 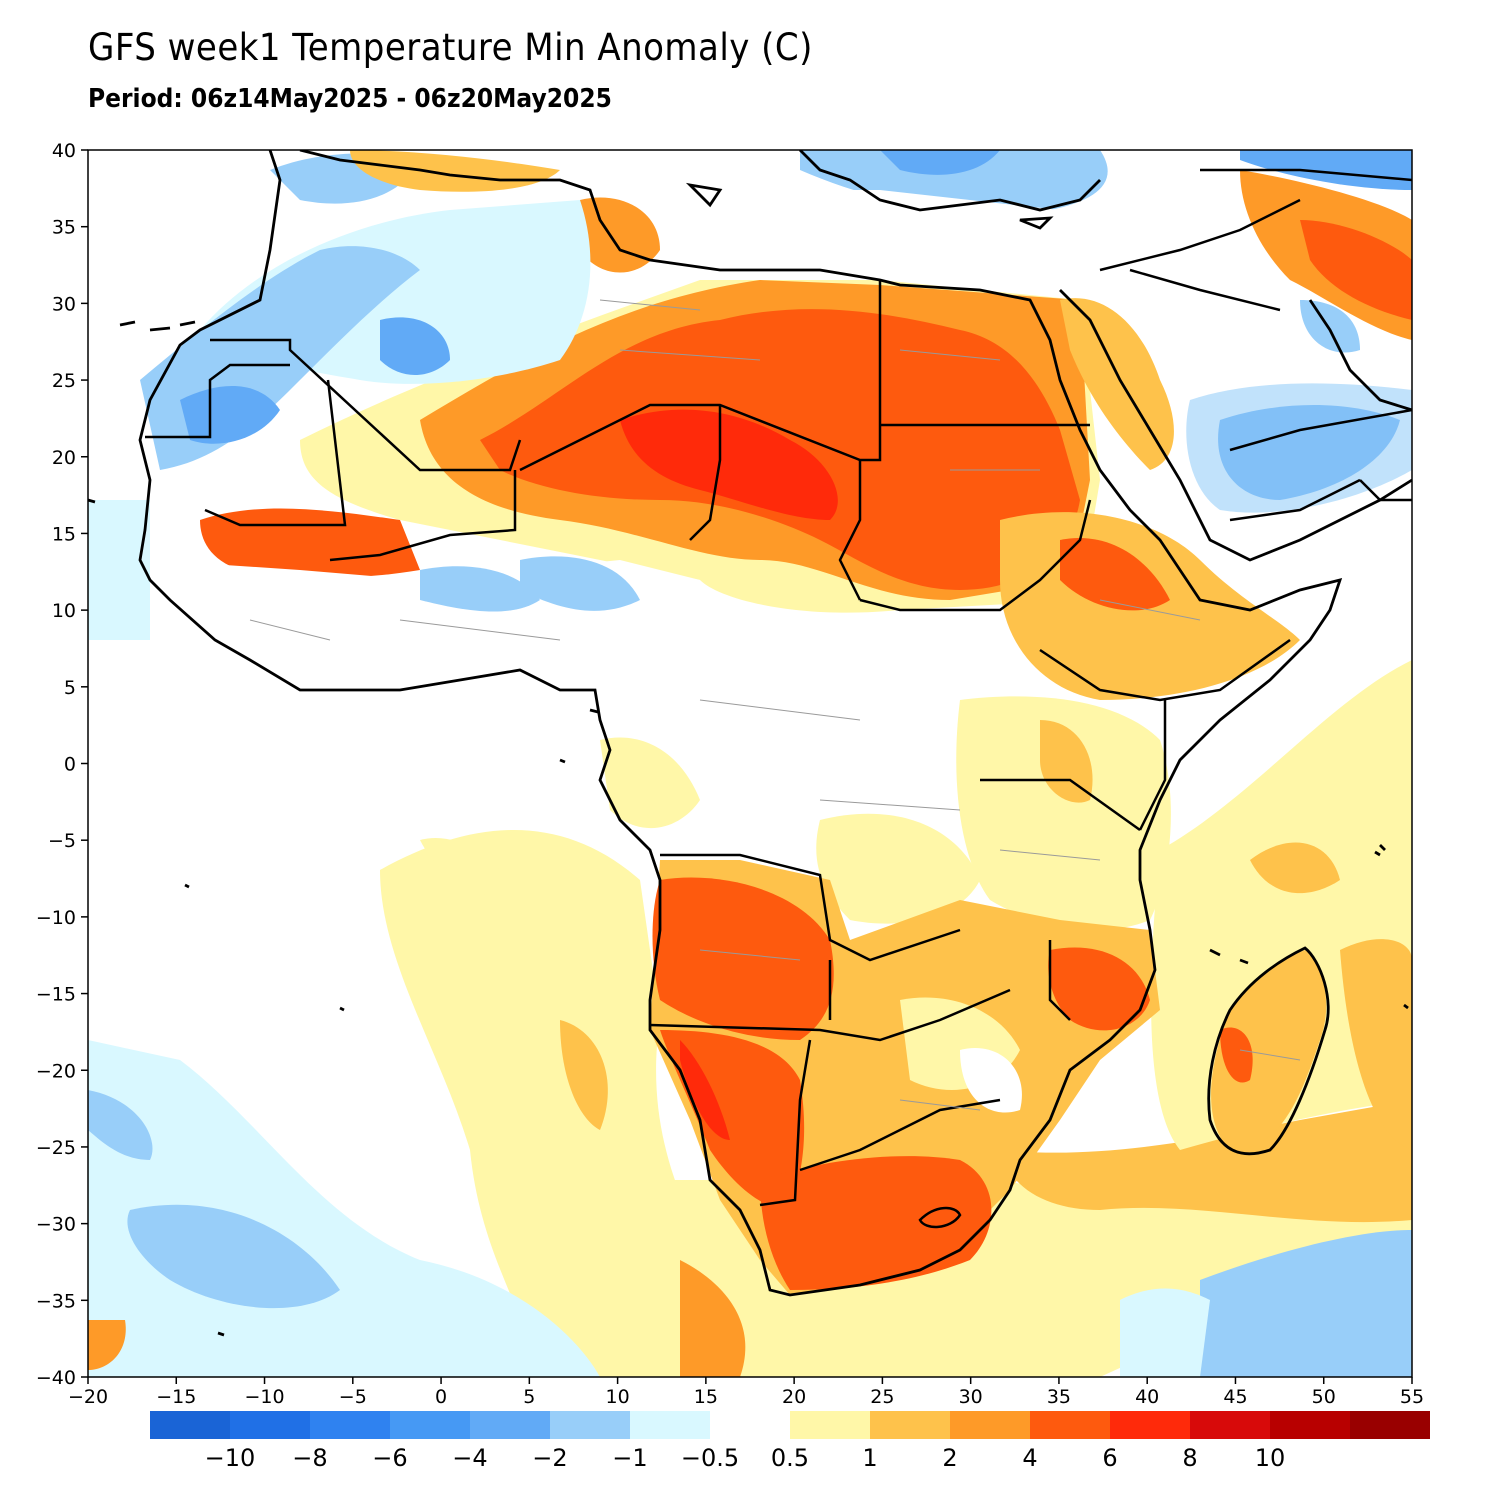 I want to click on canary-islands, so click(x=157, y=326).